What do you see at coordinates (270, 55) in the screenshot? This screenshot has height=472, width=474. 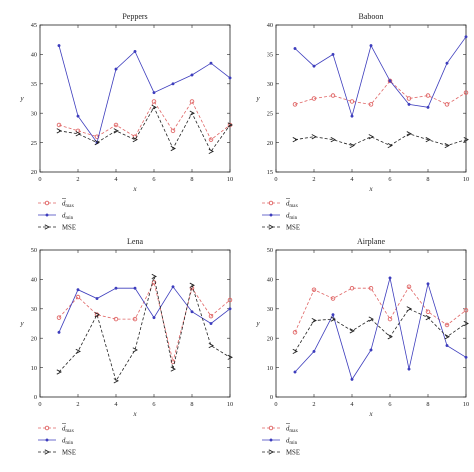 I see `y-tick-label: 35` at bounding box center [270, 55].